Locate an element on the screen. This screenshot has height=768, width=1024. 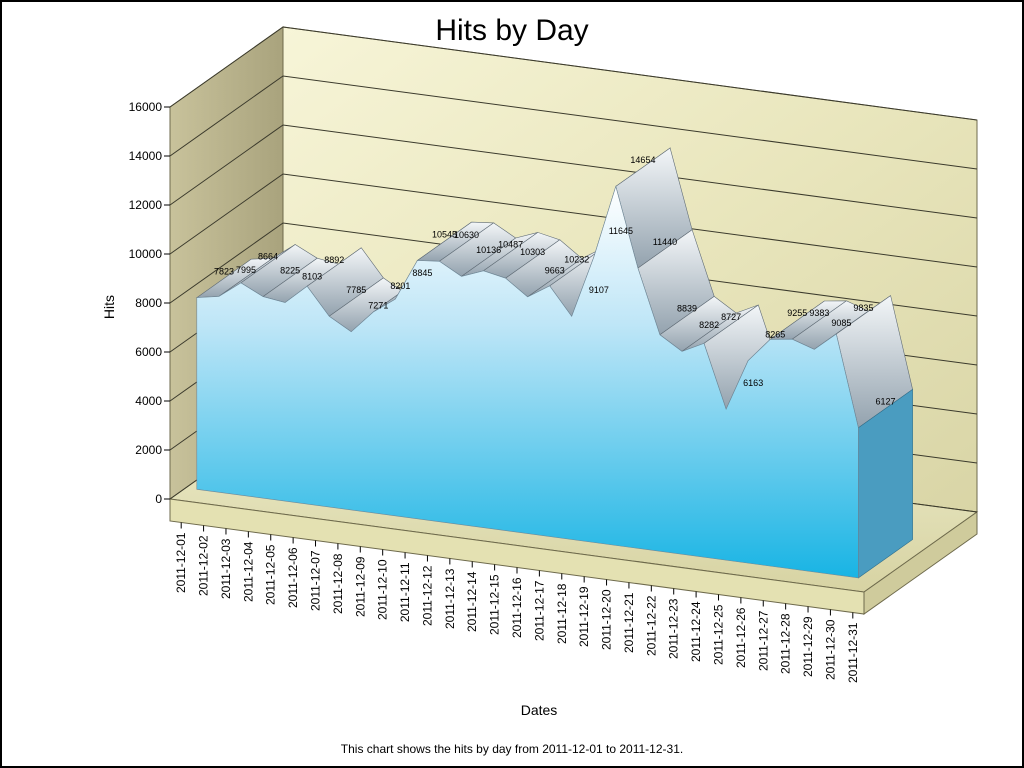
data-label: 10136 is located at coordinates (488, 250).